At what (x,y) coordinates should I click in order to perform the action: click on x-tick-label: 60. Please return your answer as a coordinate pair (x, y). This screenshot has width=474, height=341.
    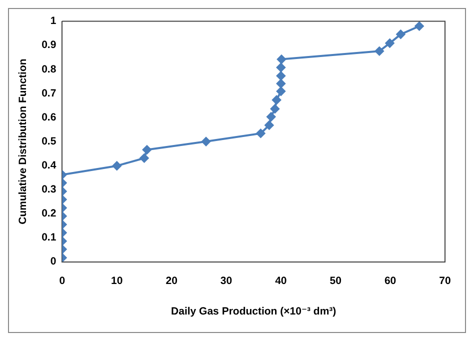
    Looking at the image, I should click on (390, 280).